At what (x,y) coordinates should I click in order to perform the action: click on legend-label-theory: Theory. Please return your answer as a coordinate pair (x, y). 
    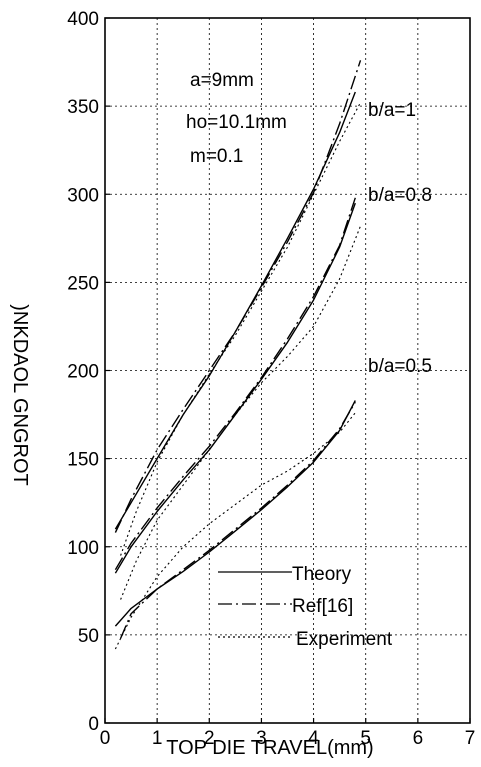
    Looking at the image, I should click on (322, 574).